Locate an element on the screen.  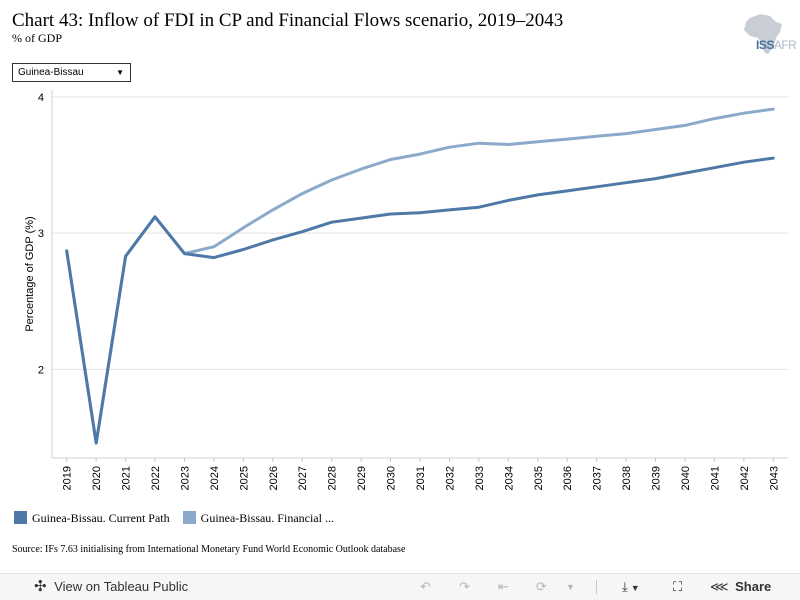
legend-item-current-path: Guinea-Bissau. Current Path is located at coordinates (92, 518).